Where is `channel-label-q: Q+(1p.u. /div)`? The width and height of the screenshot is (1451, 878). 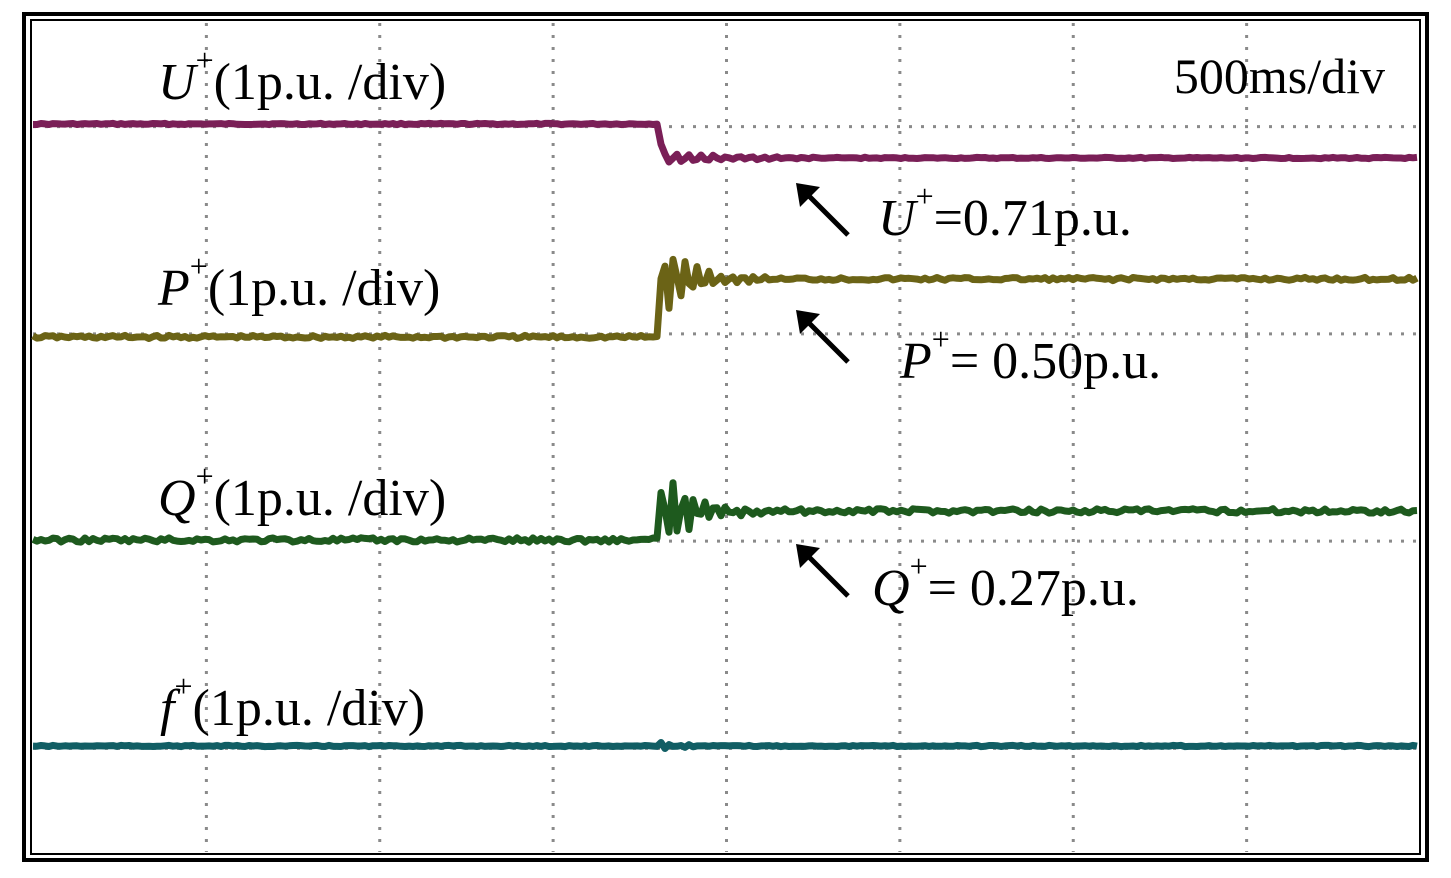
channel-label-q: Q+(1p.u. /div) is located at coordinates (302, 492).